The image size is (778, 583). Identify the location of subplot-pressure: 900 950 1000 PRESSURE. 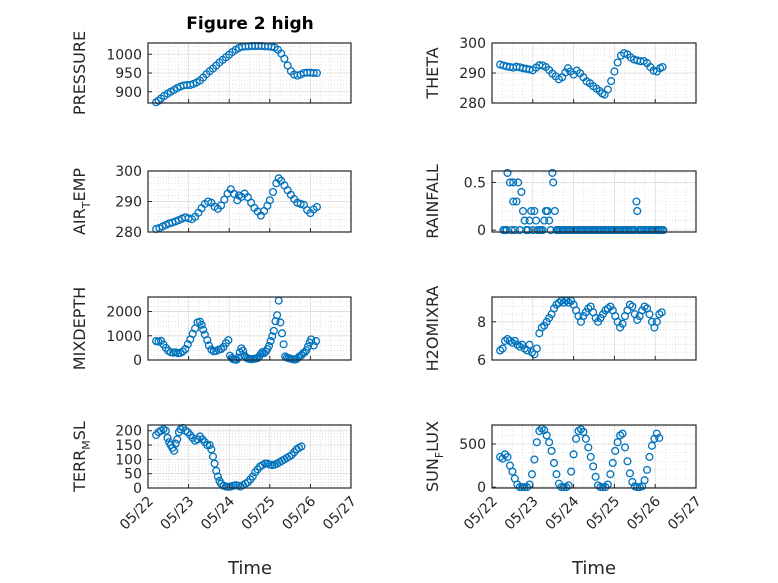
(211, 73).